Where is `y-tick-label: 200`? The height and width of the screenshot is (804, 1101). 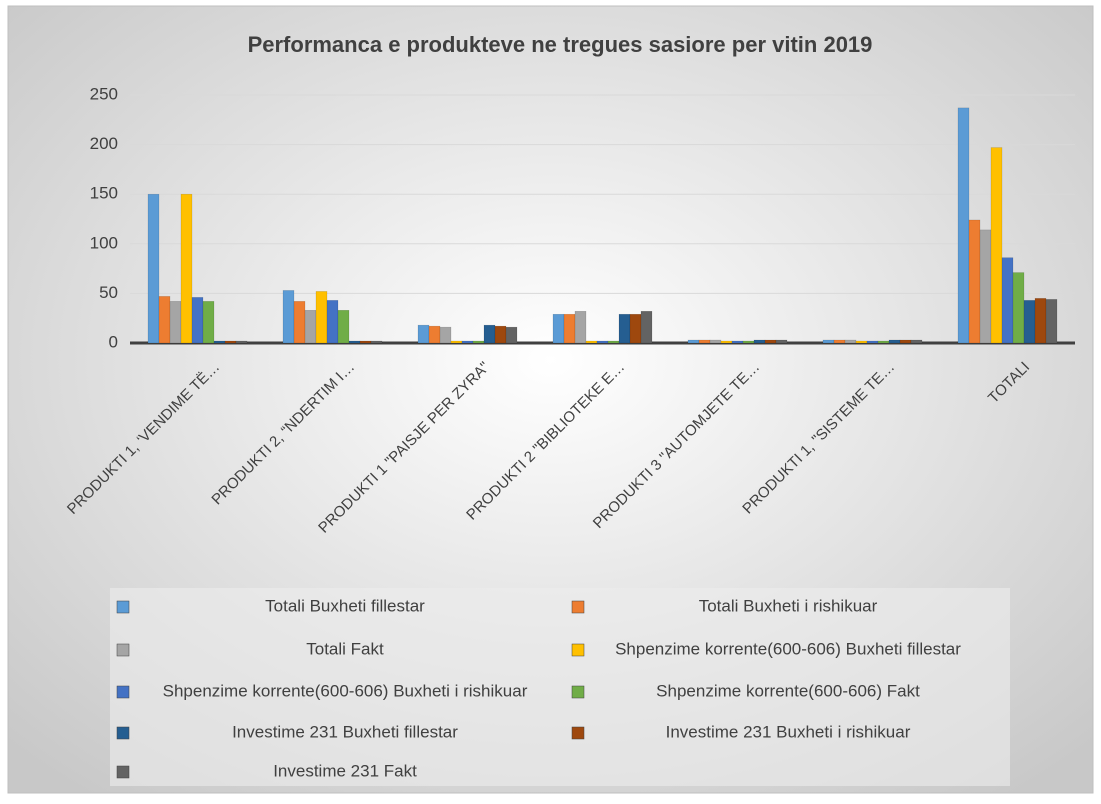
y-tick-label: 200 is located at coordinates (104, 143).